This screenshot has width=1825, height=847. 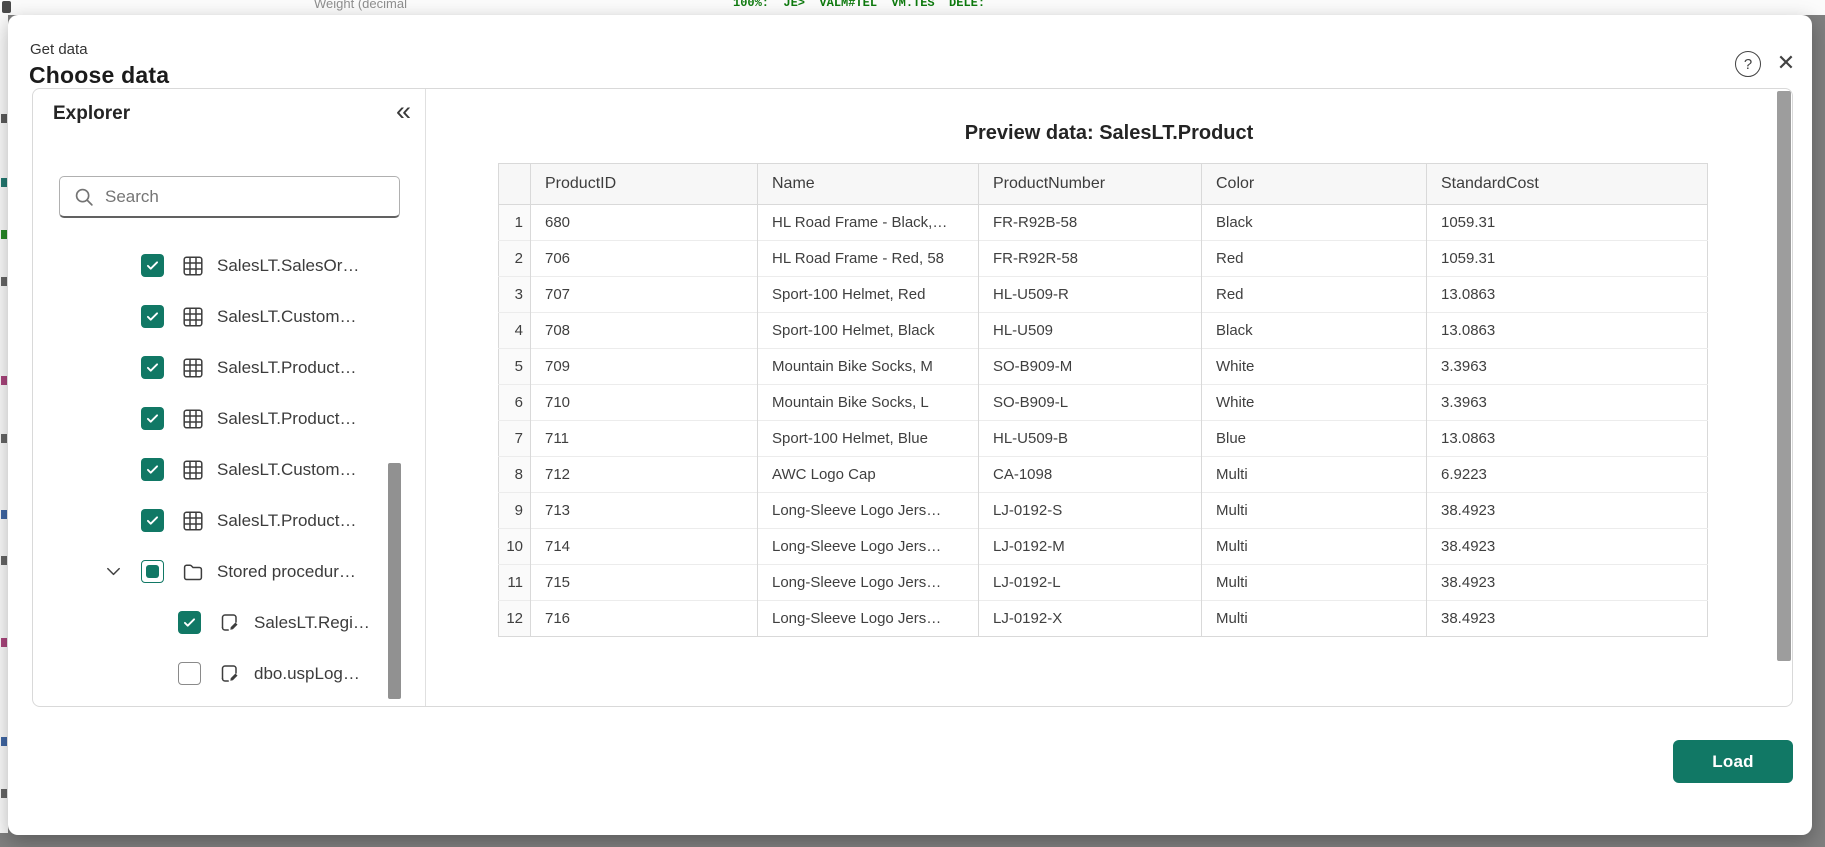 What do you see at coordinates (1314, 294) in the screenshot?
I see `cell-color: Red` at bounding box center [1314, 294].